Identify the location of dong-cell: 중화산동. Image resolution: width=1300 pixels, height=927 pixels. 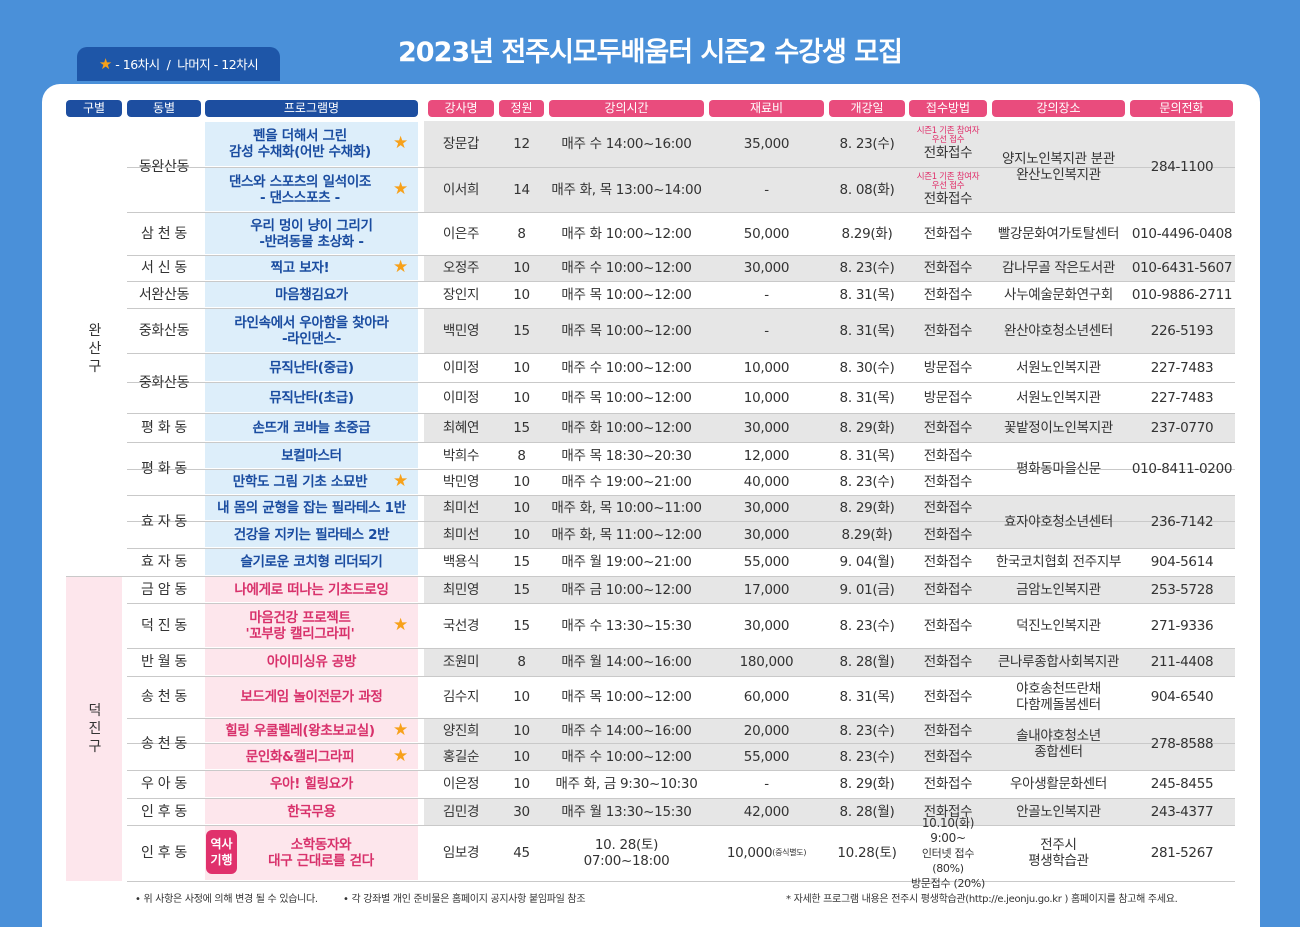
(164, 330).